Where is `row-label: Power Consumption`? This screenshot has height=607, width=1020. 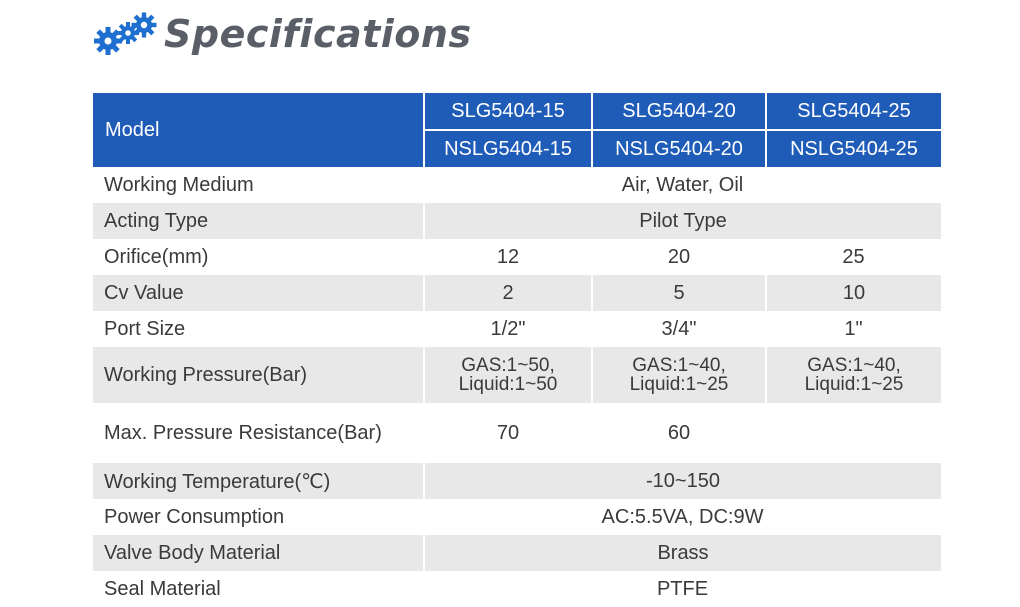 row-label: Power Consumption is located at coordinates (194, 516).